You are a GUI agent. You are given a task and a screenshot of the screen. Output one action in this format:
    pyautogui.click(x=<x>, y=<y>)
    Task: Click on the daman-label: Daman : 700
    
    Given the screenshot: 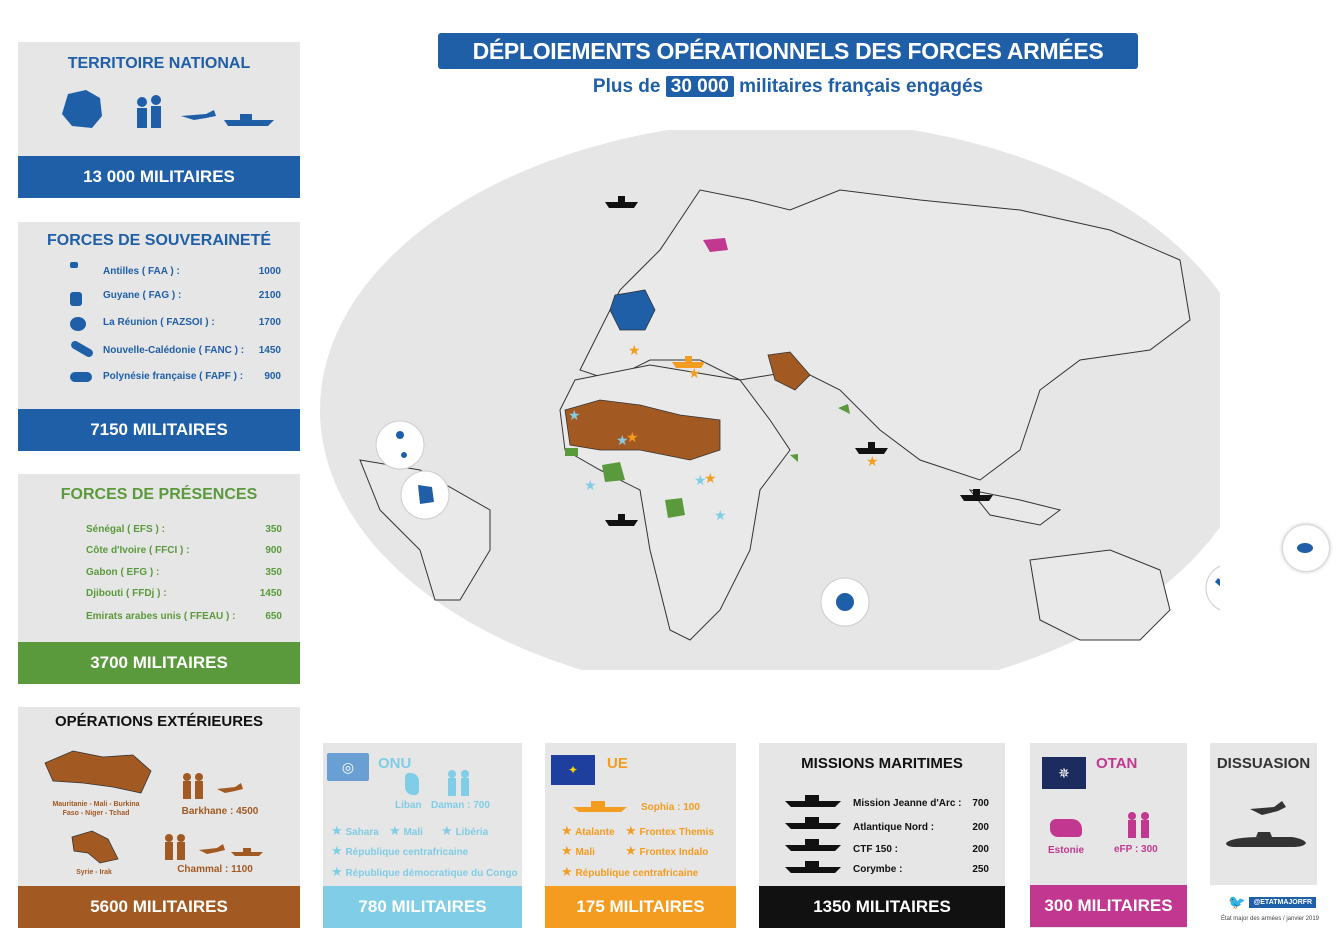 What is the action you would take?
    pyautogui.click(x=460, y=805)
    